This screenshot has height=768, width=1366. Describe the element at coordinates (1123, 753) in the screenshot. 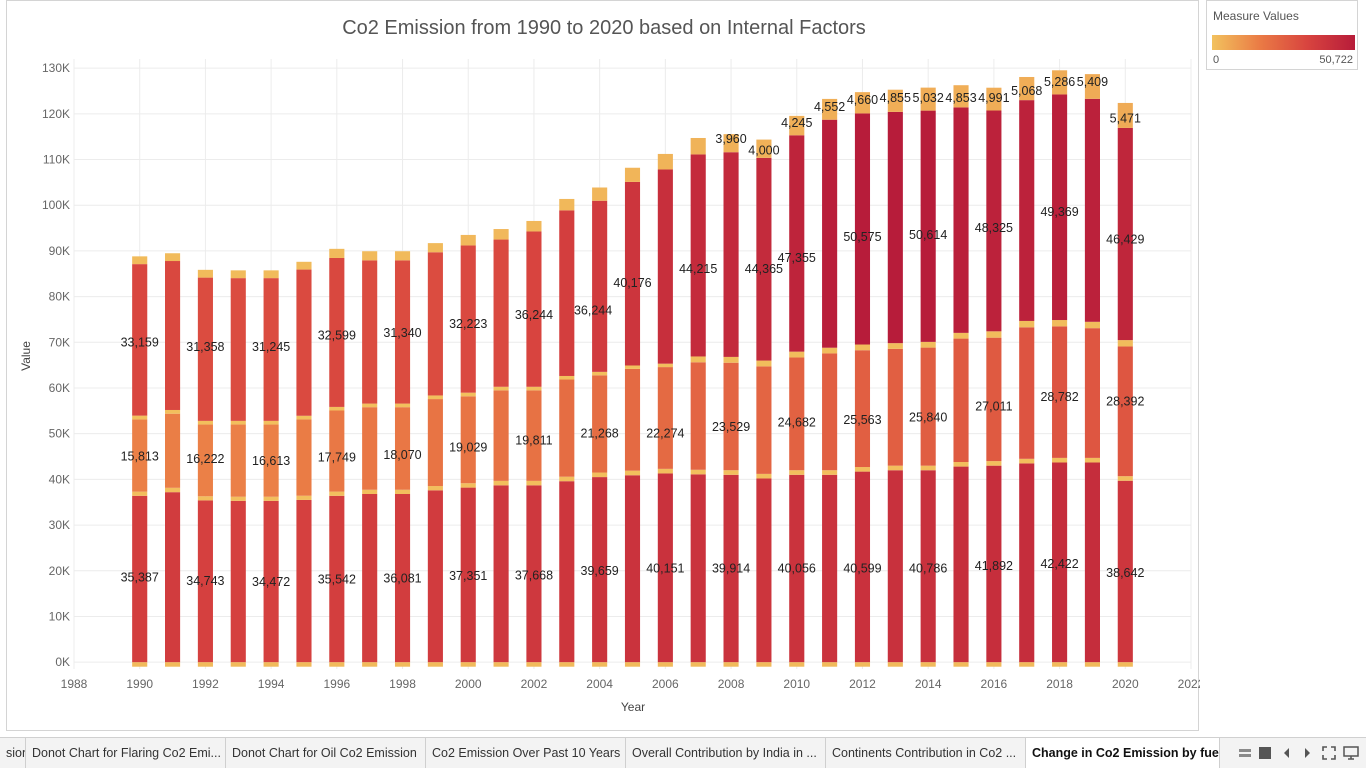

I see `tab-change-by-fuel: Change in Co2 Emission by fuel` at that location.